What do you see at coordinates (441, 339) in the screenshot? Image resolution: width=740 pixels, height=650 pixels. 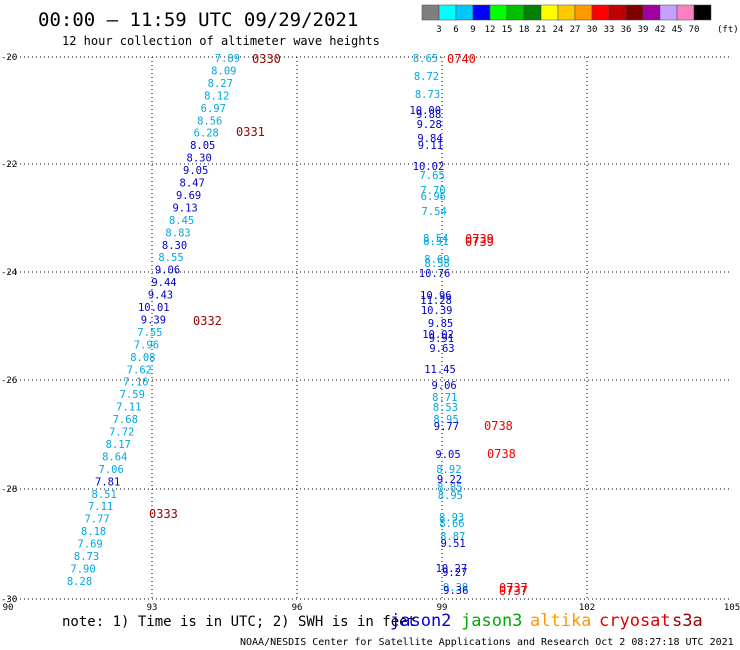 I see `swh-value: 9.91` at bounding box center [441, 339].